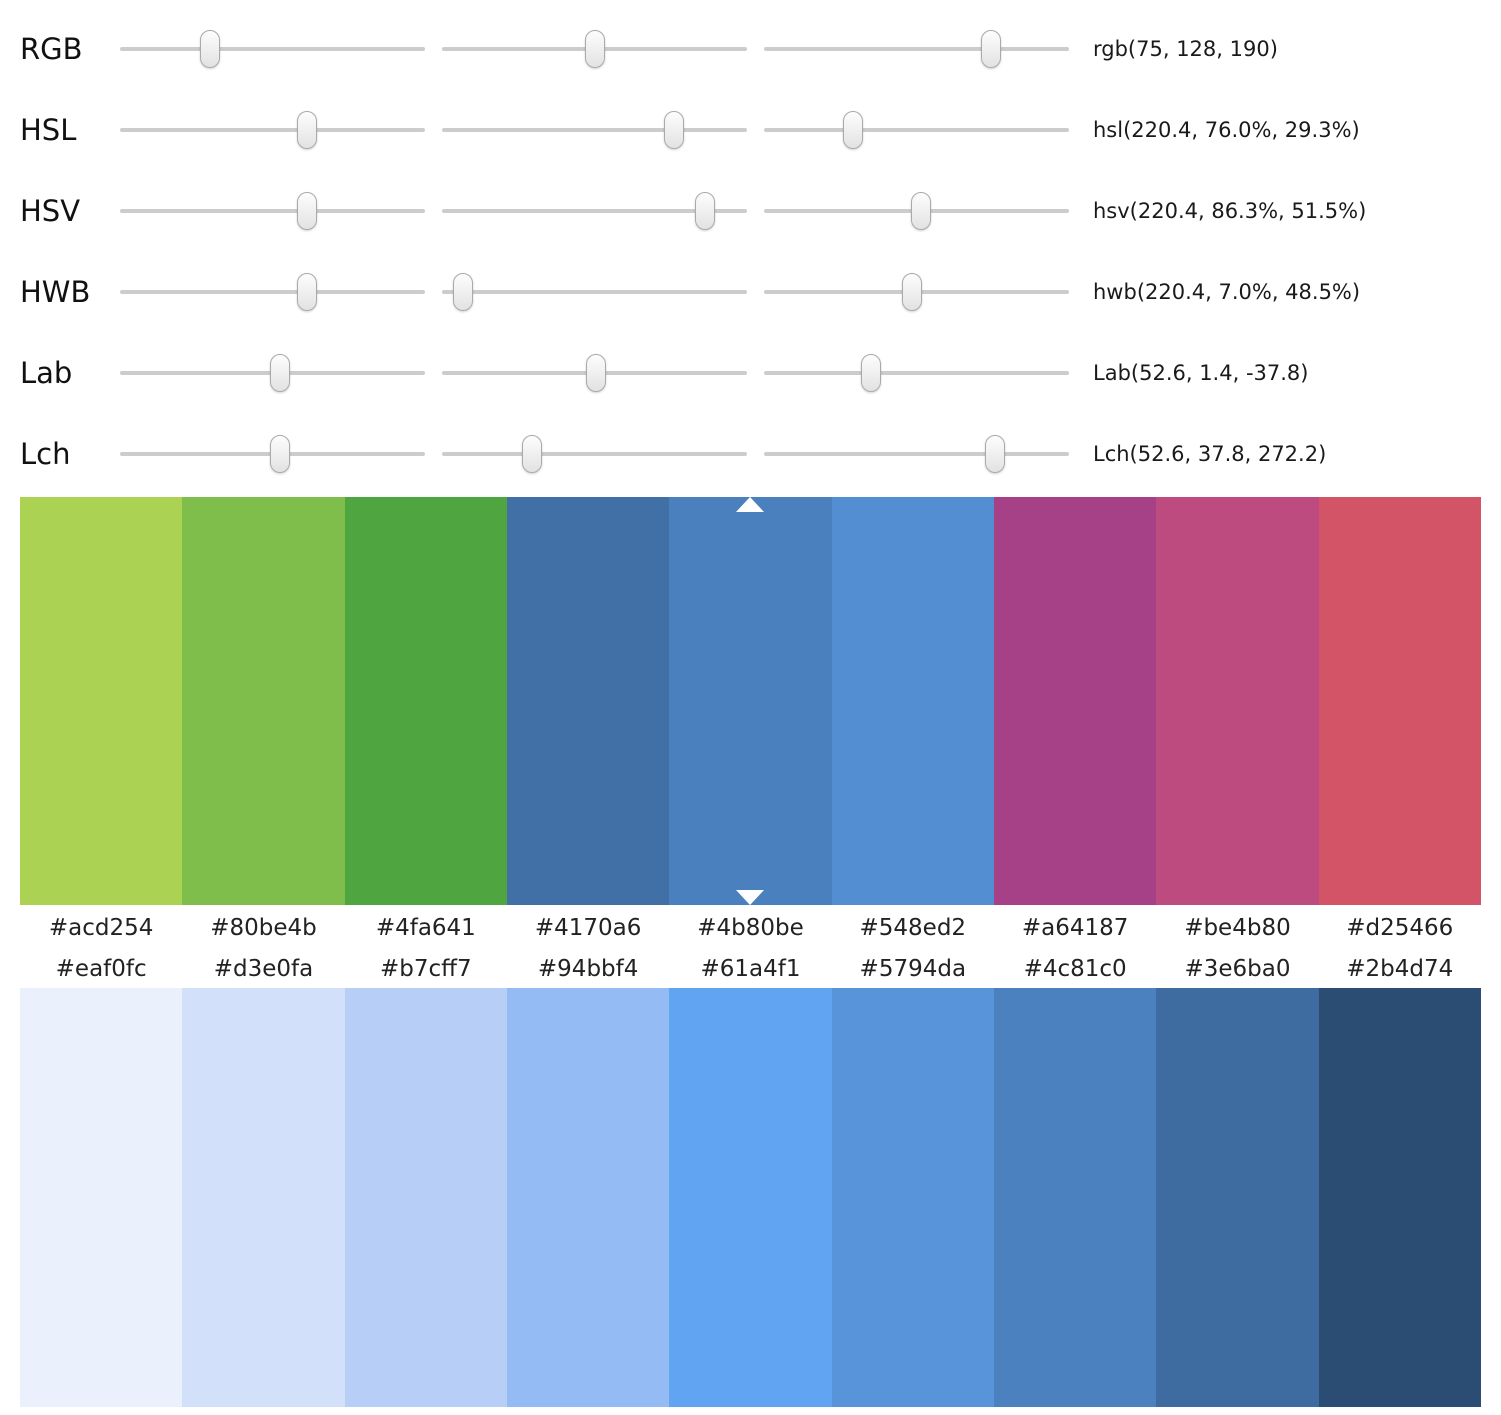 Image resolution: width=1501 pixels, height=1415 pixels. Describe the element at coordinates (1185, 48) in the screenshot. I see `color-value-readout: rgb(75, 128, 190)` at that location.